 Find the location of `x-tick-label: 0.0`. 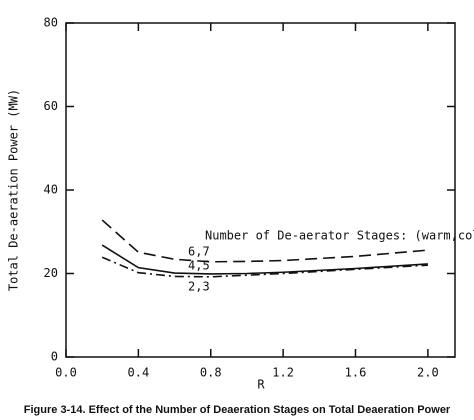

x-tick-label: 0.0 is located at coordinates (66, 373).